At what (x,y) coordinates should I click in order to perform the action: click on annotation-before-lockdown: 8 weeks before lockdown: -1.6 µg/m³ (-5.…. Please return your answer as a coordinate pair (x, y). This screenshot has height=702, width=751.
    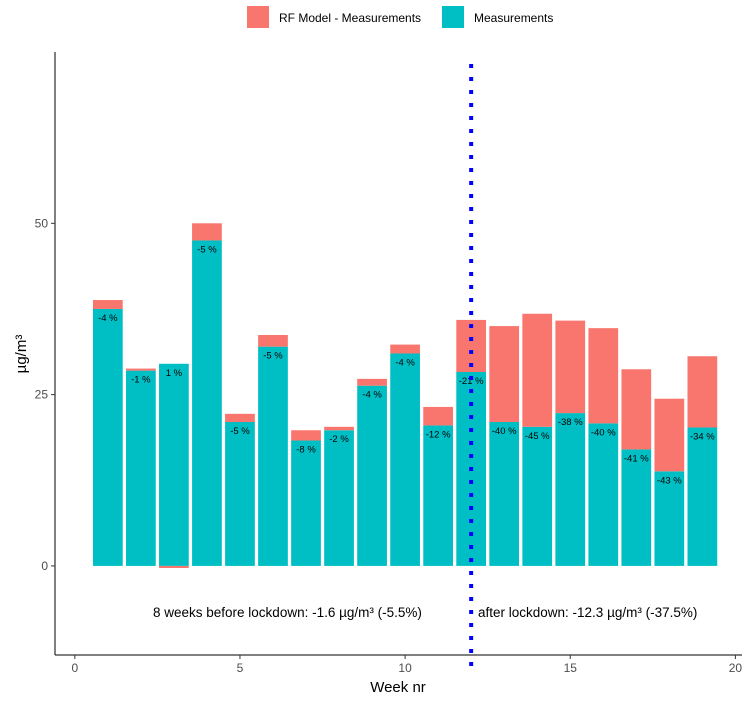
    Looking at the image, I should click on (287, 612).